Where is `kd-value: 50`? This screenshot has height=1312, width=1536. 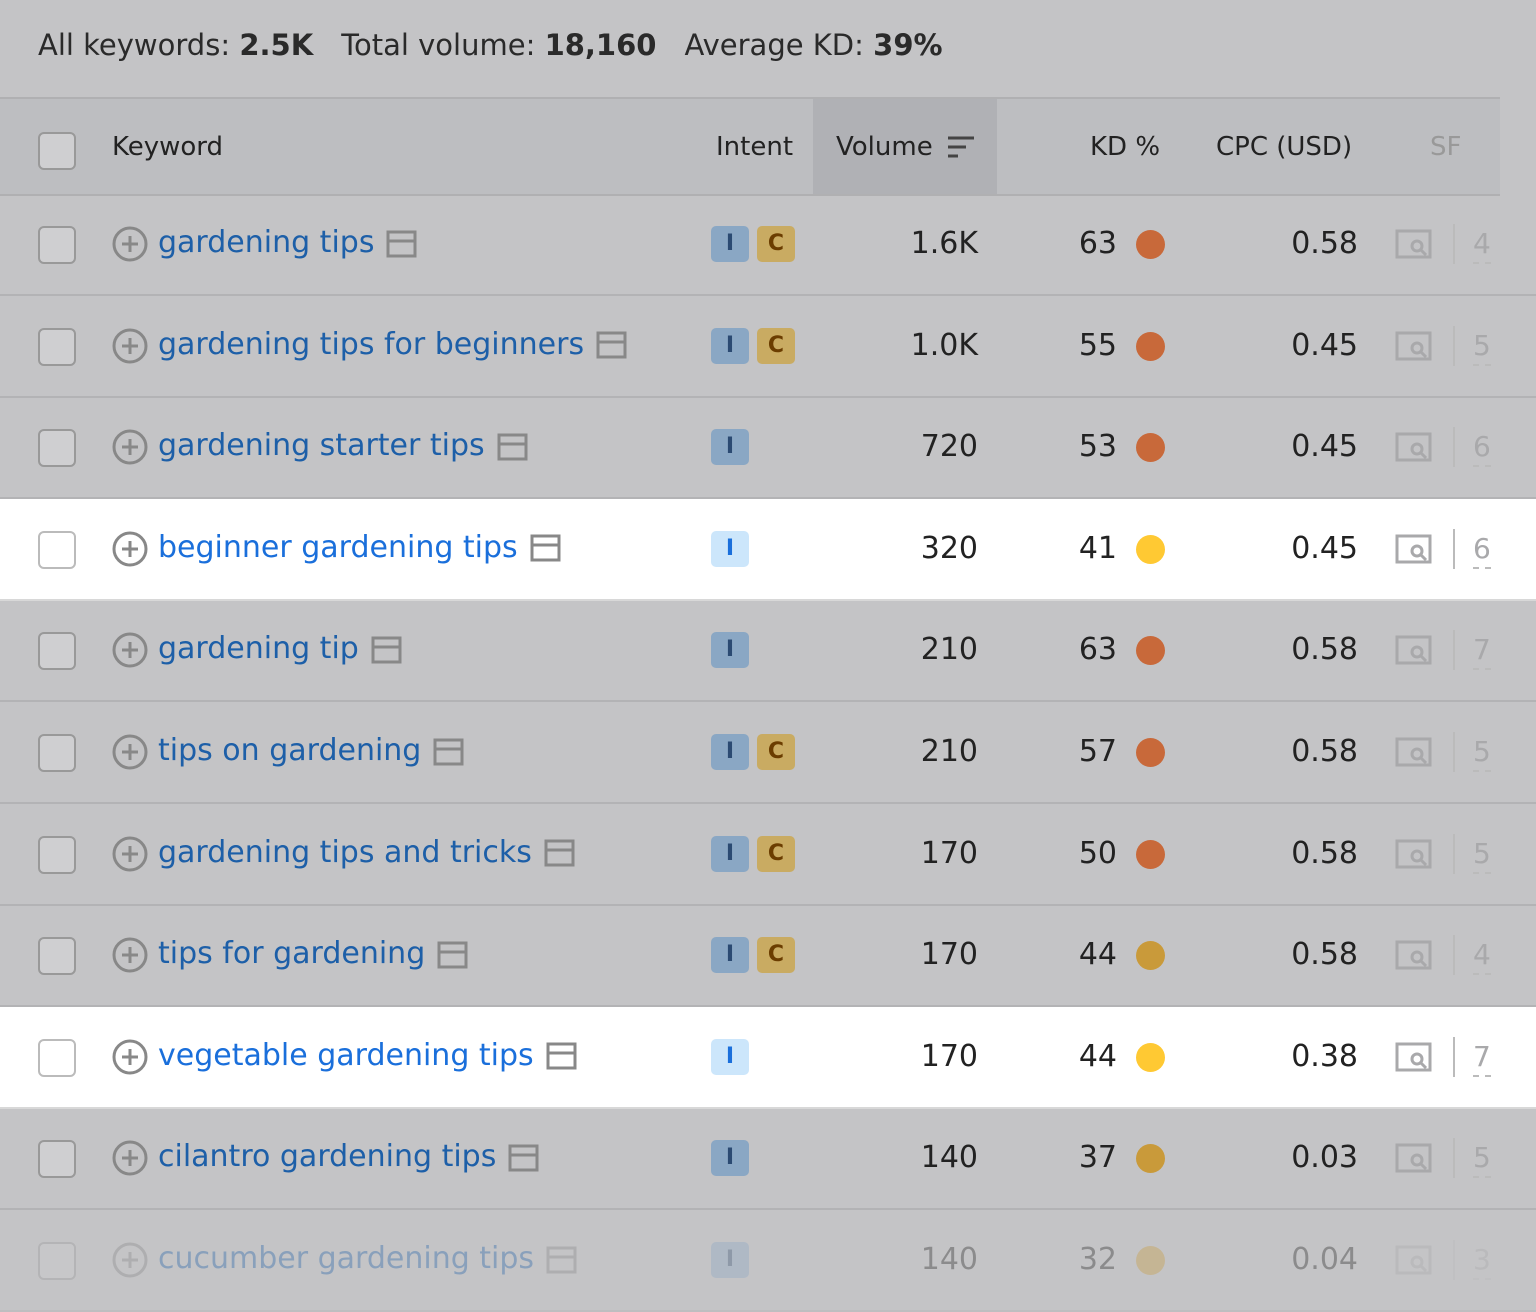
kd-value: 50 is located at coordinates (1097, 853).